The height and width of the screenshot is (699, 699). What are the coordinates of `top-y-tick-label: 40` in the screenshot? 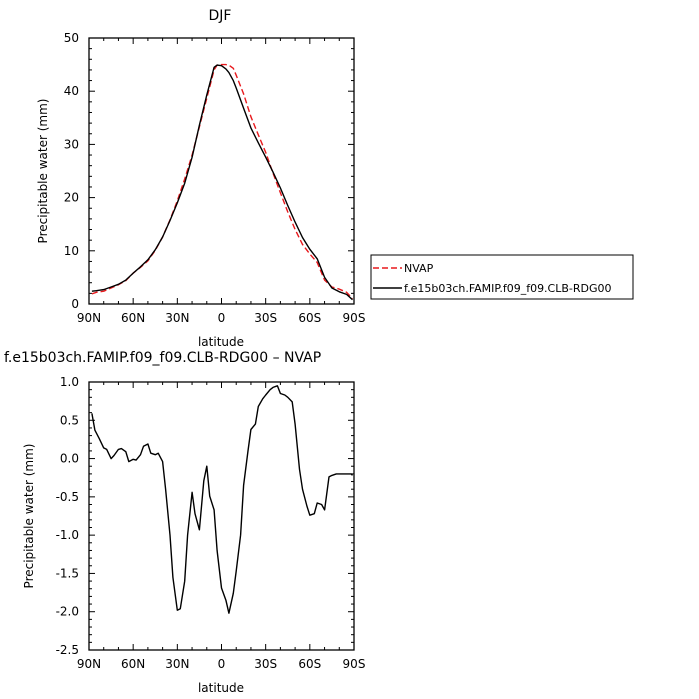 It's located at (71, 91).